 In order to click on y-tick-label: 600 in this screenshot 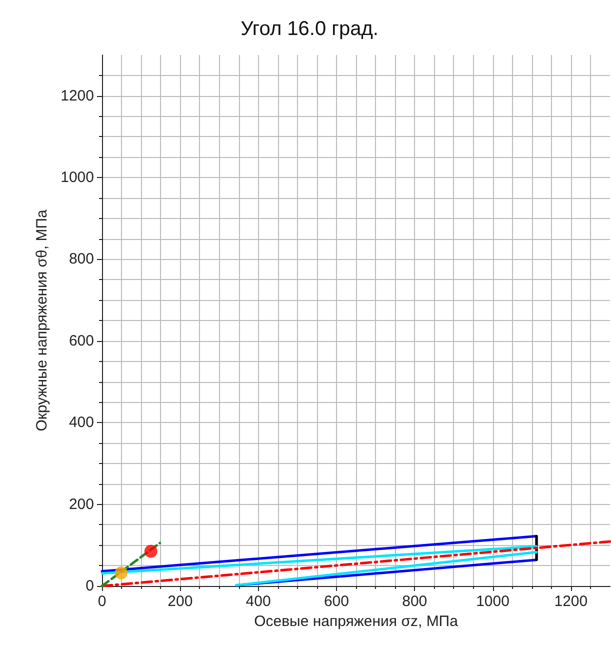, I will do `click(81, 341)`.